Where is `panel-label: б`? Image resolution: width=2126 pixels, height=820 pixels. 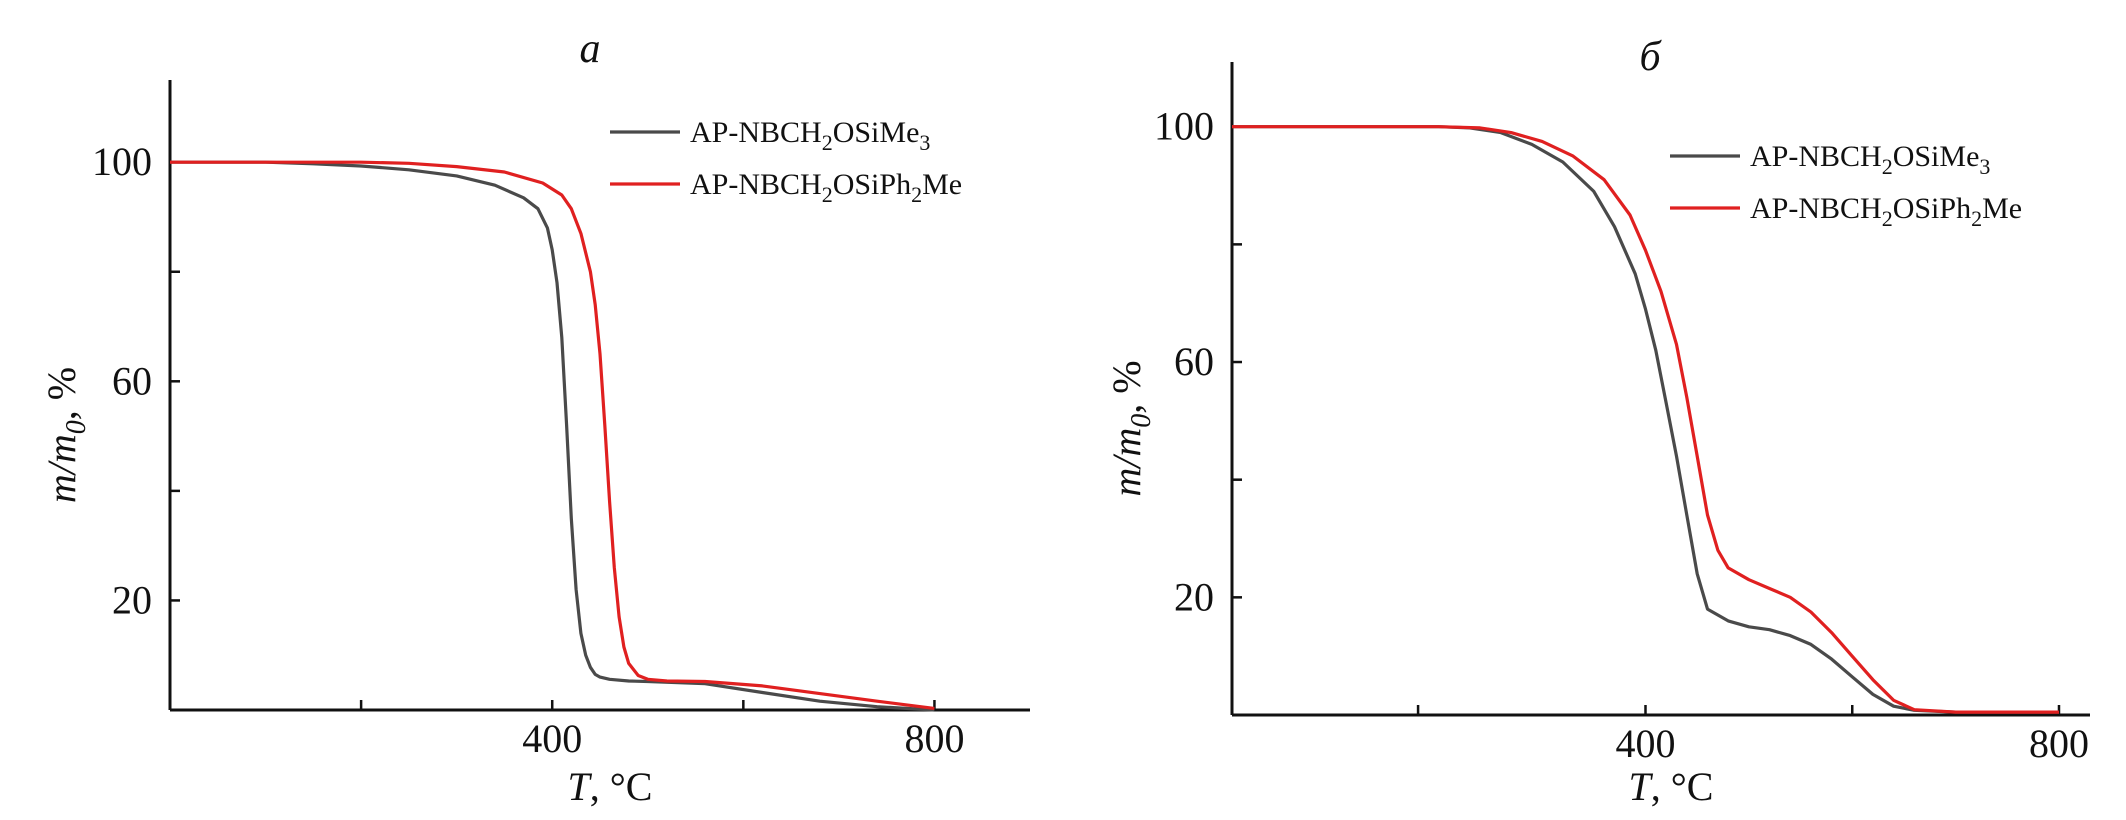 panel-label: б is located at coordinates (1650, 57).